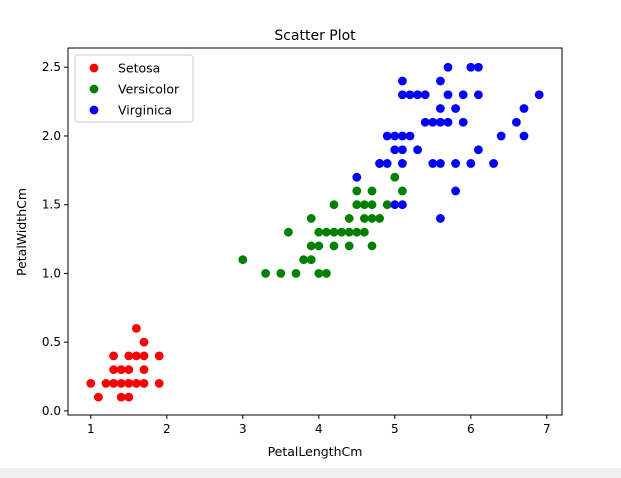 The image size is (621, 478). What do you see at coordinates (51, 136) in the screenshot?
I see `y-tick-label: 2.0` at bounding box center [51, 136].